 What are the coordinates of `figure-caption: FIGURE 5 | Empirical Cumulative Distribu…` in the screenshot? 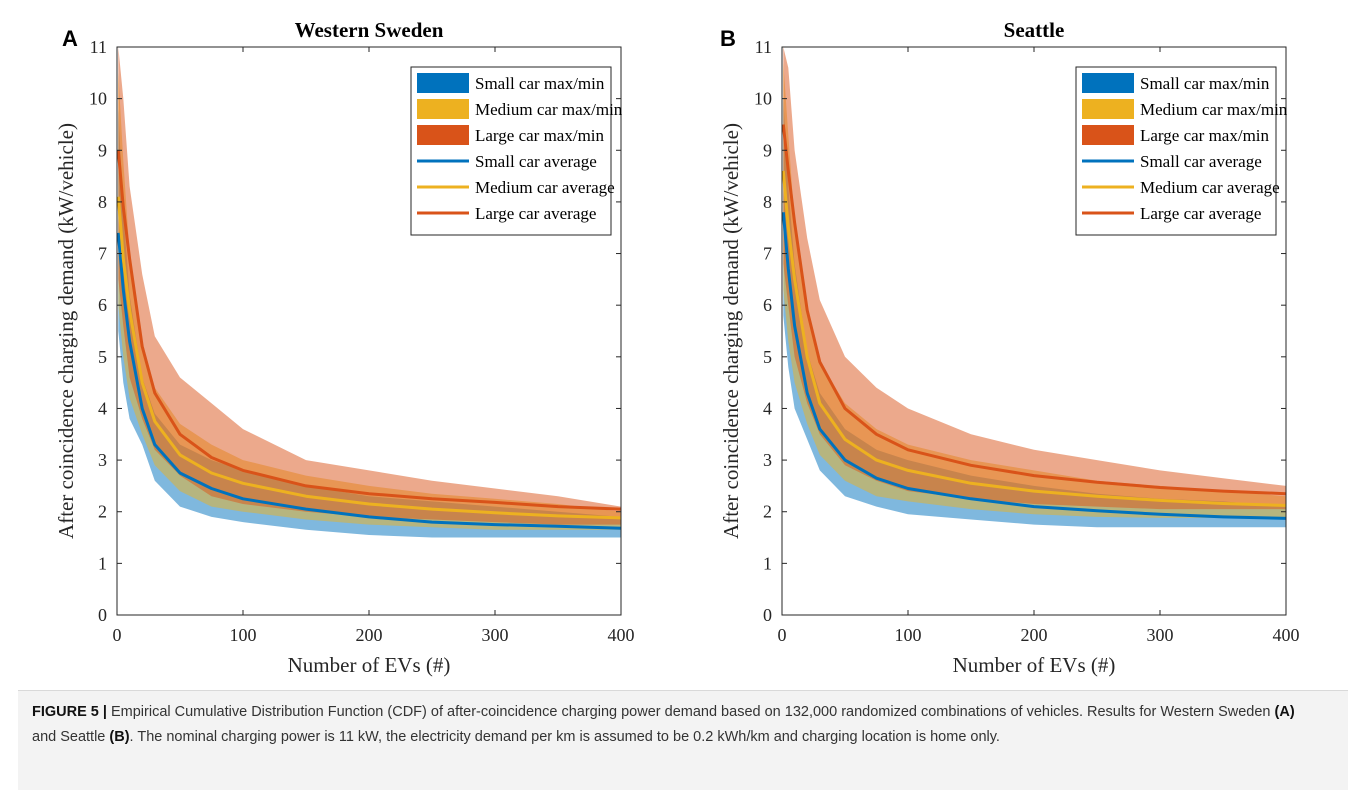 It's located at (677, 725).